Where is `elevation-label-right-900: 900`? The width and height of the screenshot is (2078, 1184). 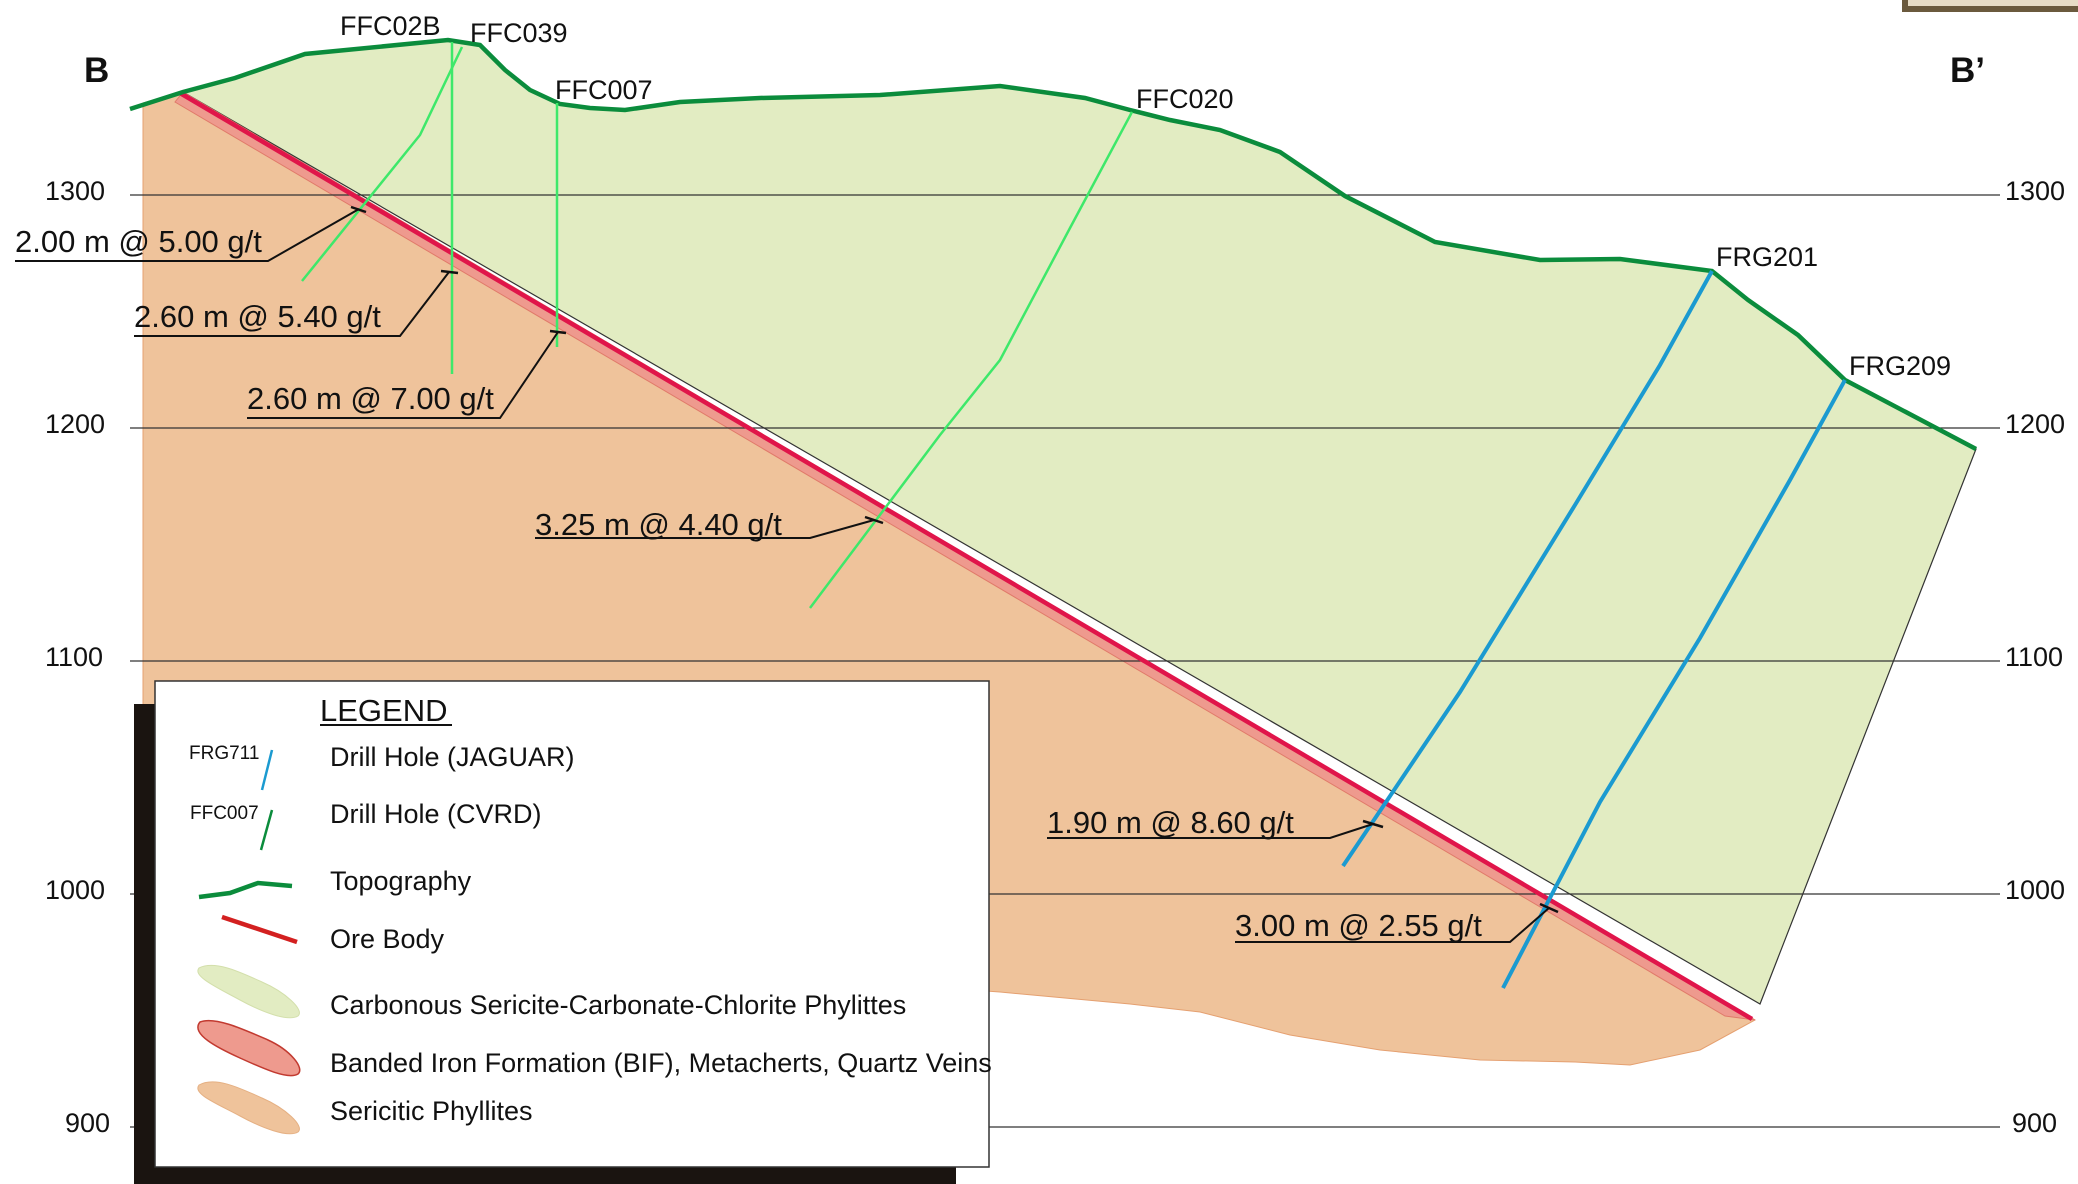 elevation-label-right-900: 900 is located at coordinates (2034, 1123).